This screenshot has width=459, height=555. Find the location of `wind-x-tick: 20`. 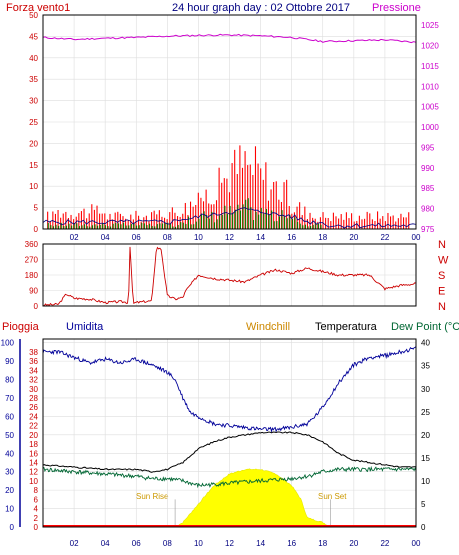

wind-x-tick: 20 is located at coordinates (353, 237).